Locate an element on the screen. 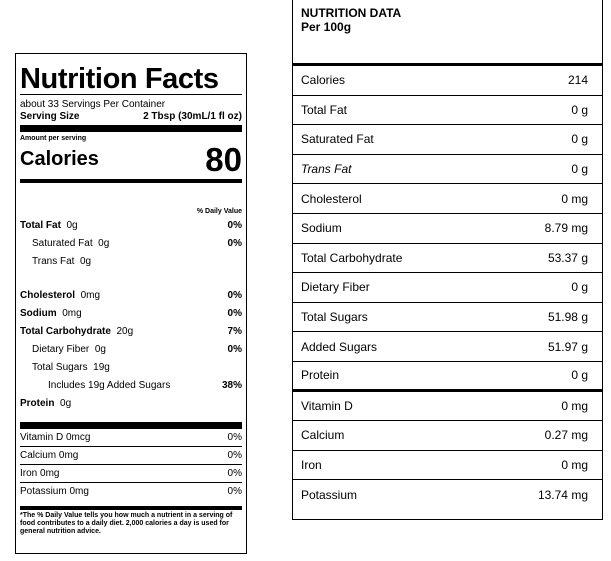  row-name: Vitamin D is located at coordinates (327, 405).